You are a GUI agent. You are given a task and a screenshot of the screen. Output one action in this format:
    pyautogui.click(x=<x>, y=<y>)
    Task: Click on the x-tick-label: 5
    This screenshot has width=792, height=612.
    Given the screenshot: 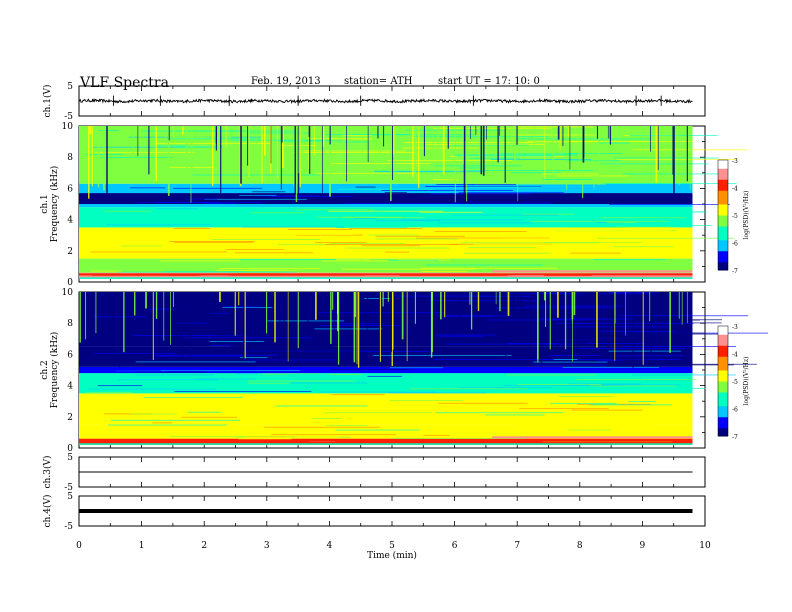 What is the action you would take?
    pyautogui.click(x=392, y=546)
    